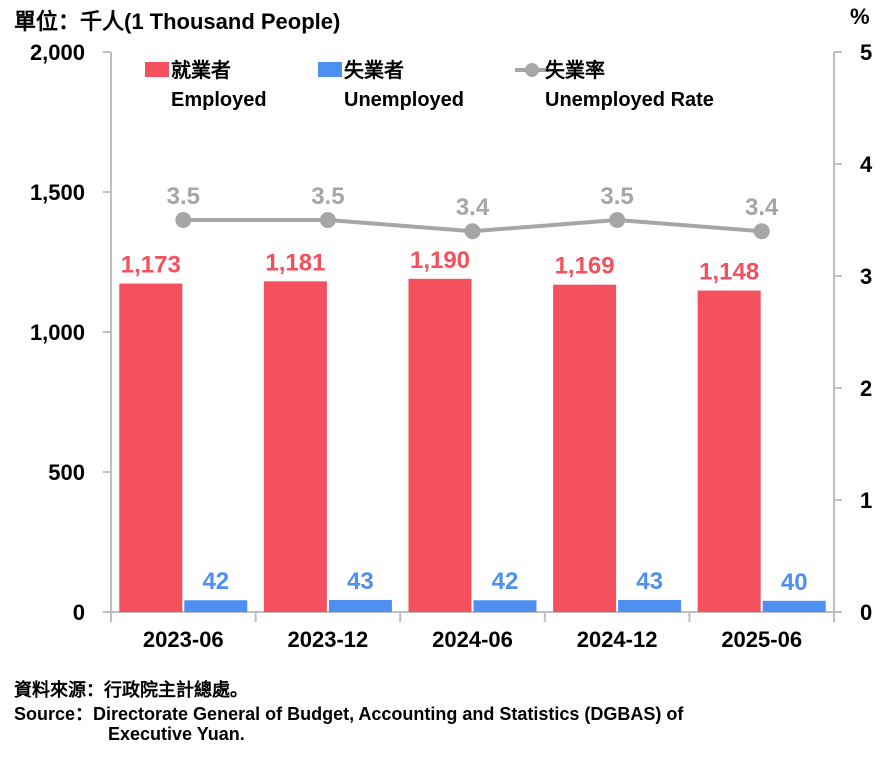 The width and height of the screenshot is (886, 761). Describe the element at coordinates (794, 582) in the screenshot. I see `unemployed-data-label: 40` at that location.